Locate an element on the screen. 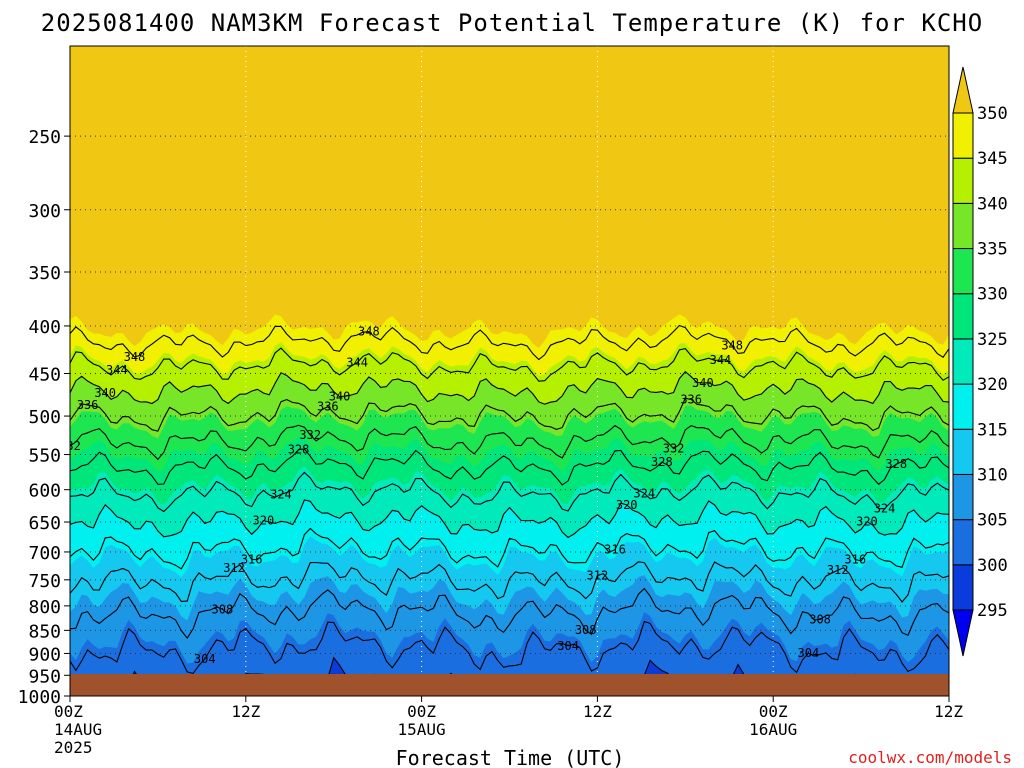 The image size is (1024, 768). y-tick-label-650: 650 is located at coordinates (44, 523).